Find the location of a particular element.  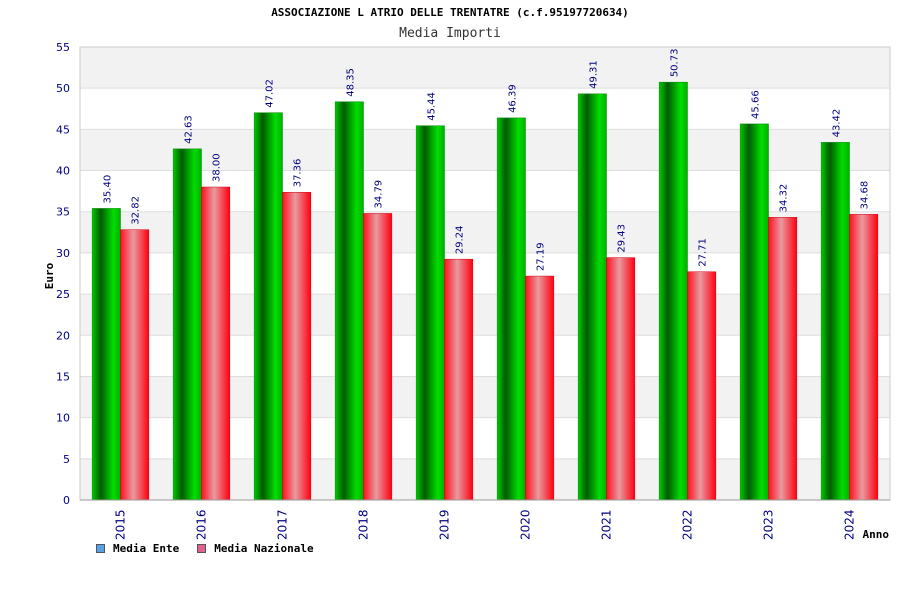

y-tick-label: 55 is located at coordinates (63, 47).